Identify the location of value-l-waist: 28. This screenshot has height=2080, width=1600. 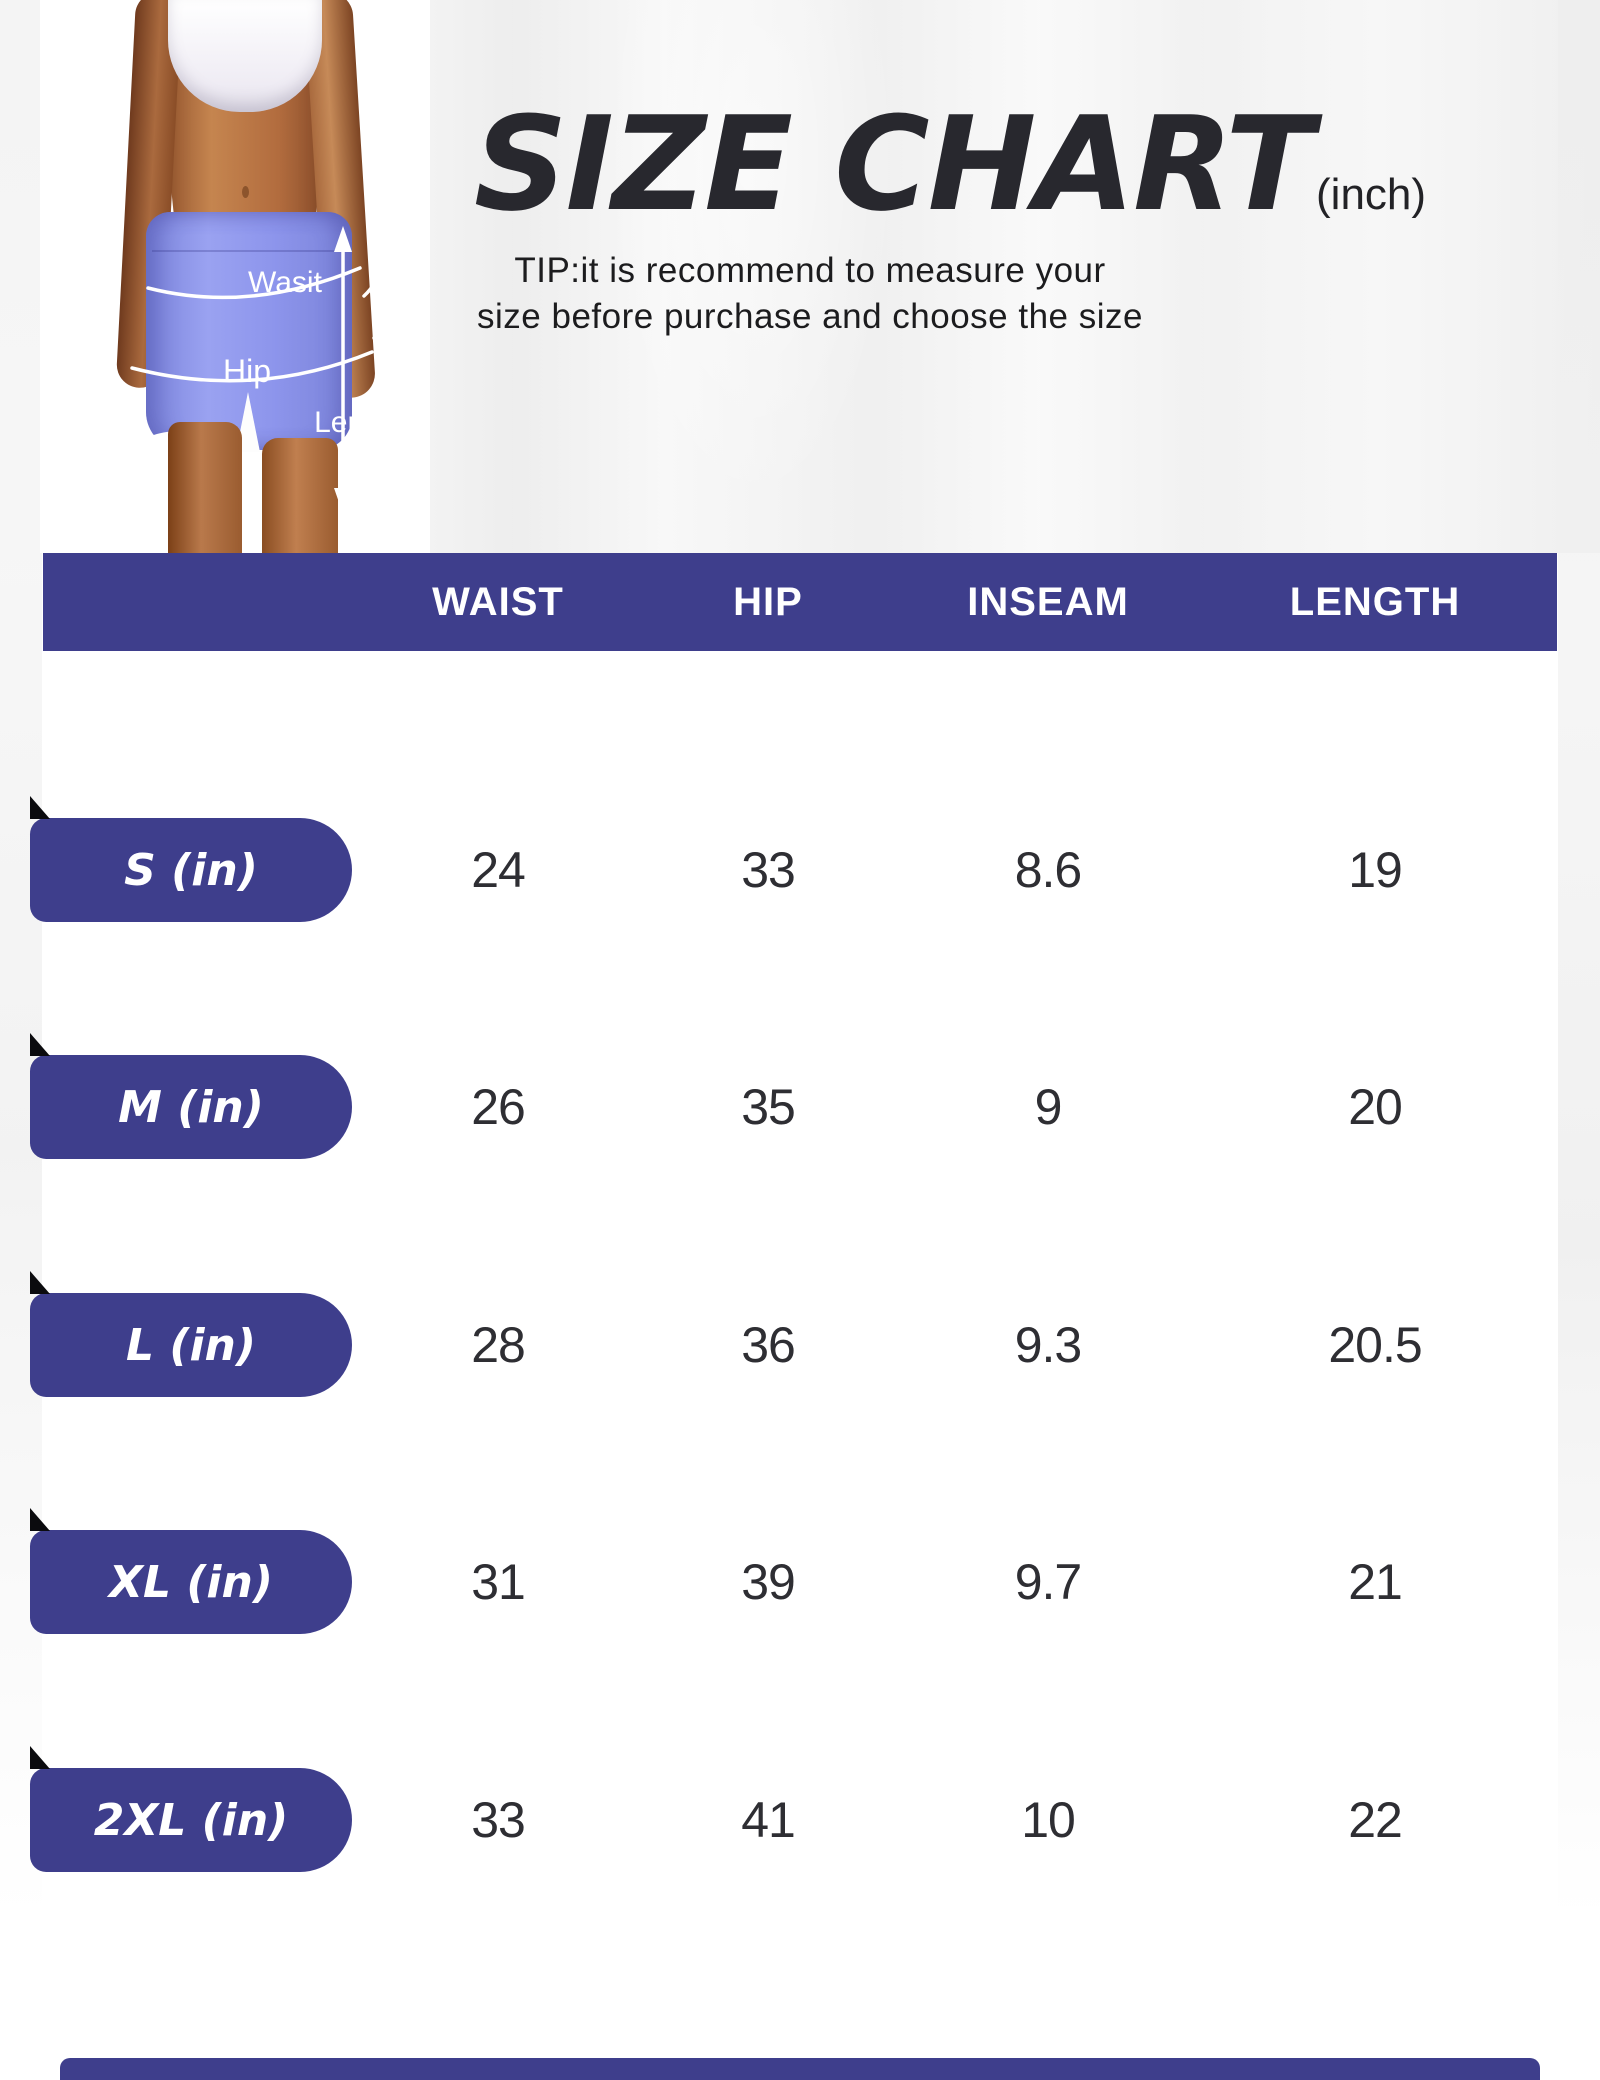
(498, 1345).